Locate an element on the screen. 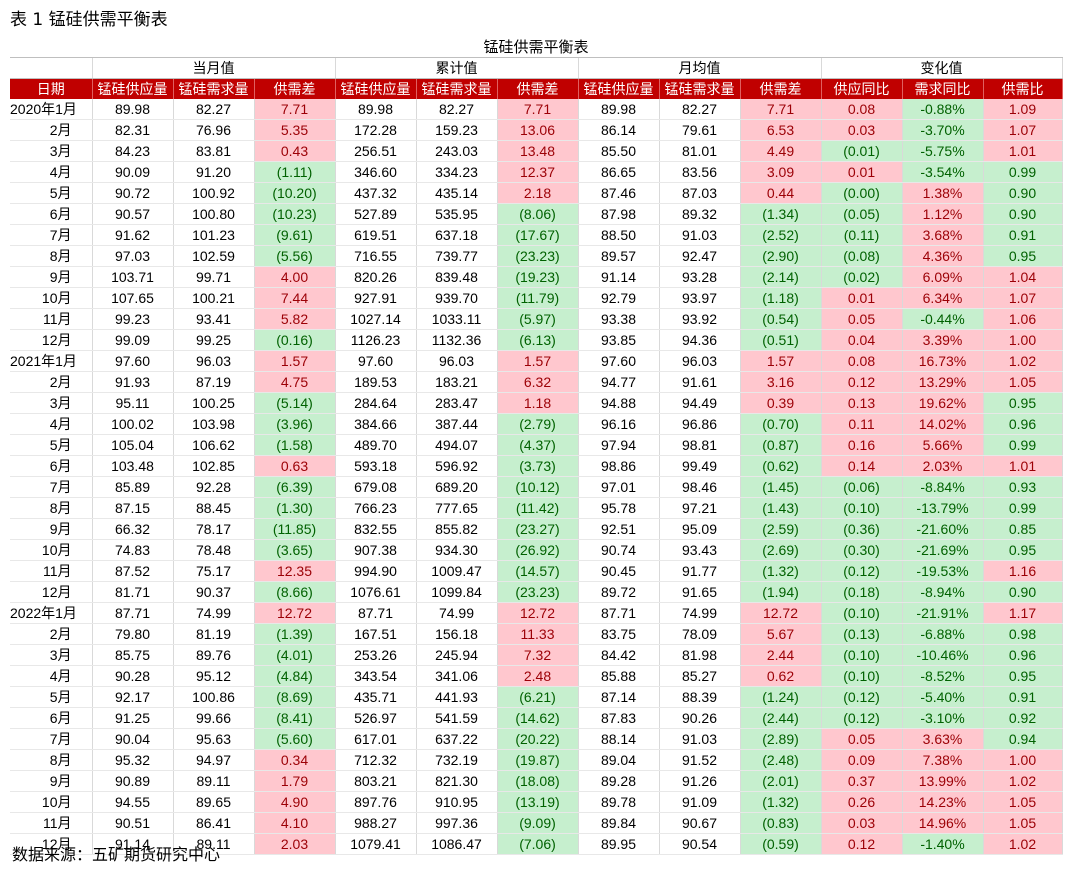  table-cell: 5.35 is located at coordinates (295, 130).